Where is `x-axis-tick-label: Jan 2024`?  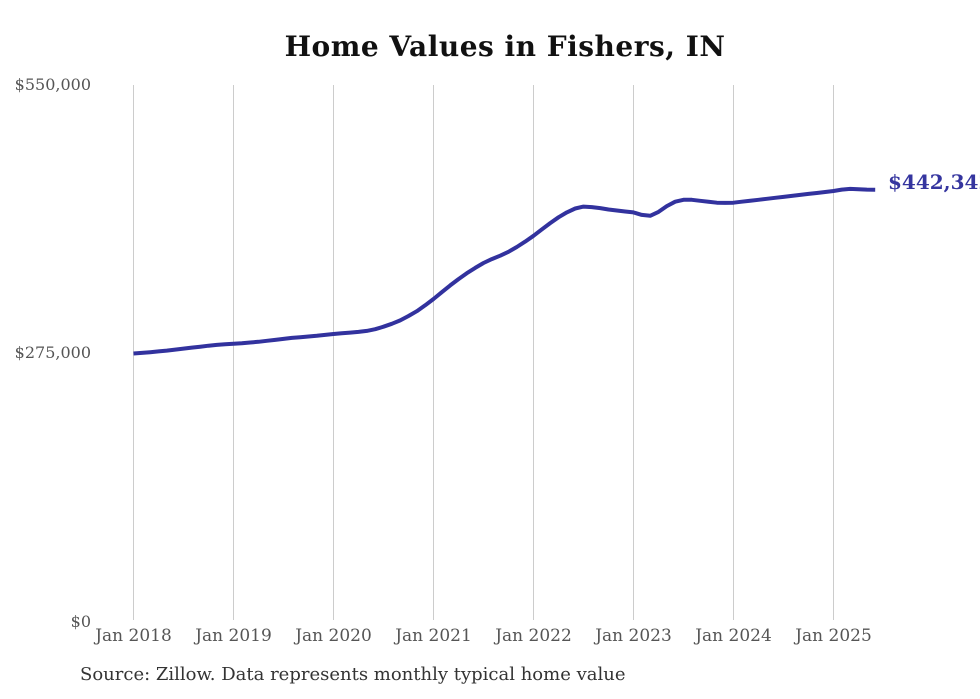
x-axis-tick-label: Jan 2024 is located at coordinates (733, 636).